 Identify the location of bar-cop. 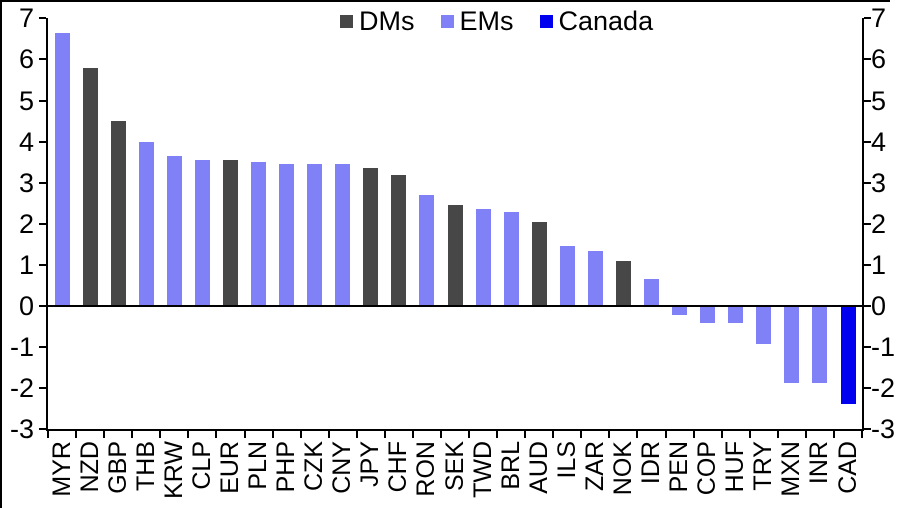
(708, 315).